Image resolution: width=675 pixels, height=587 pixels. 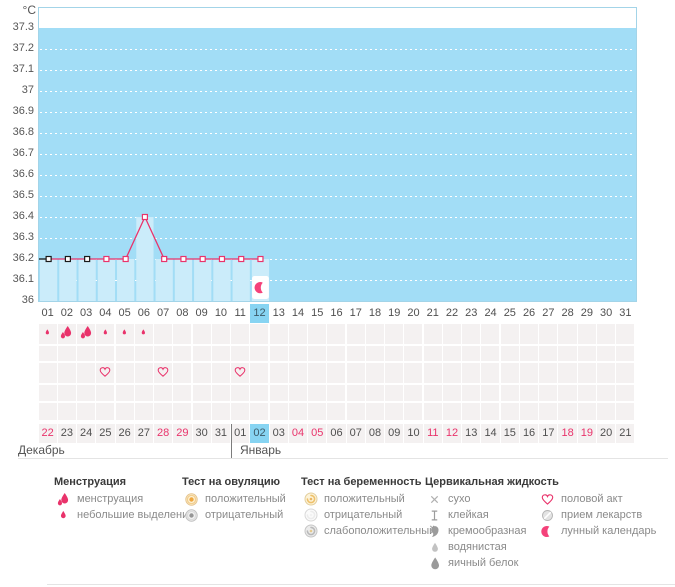 I want to click on cycle-day-21: 21, so click(x=432, y=313).